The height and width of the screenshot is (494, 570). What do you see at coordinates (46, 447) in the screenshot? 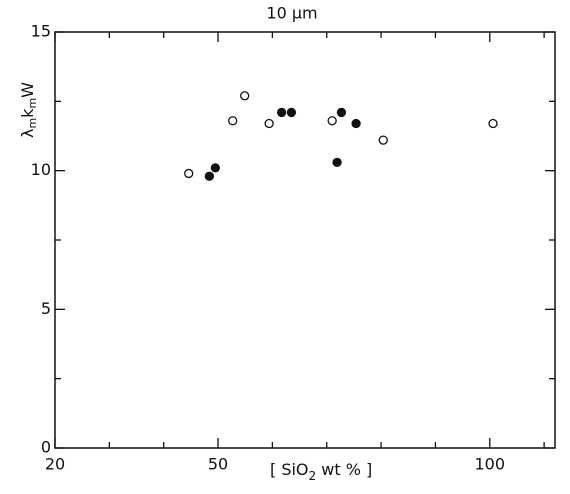
I see `y-tick-label: 0` at bounding box center [46, 447].